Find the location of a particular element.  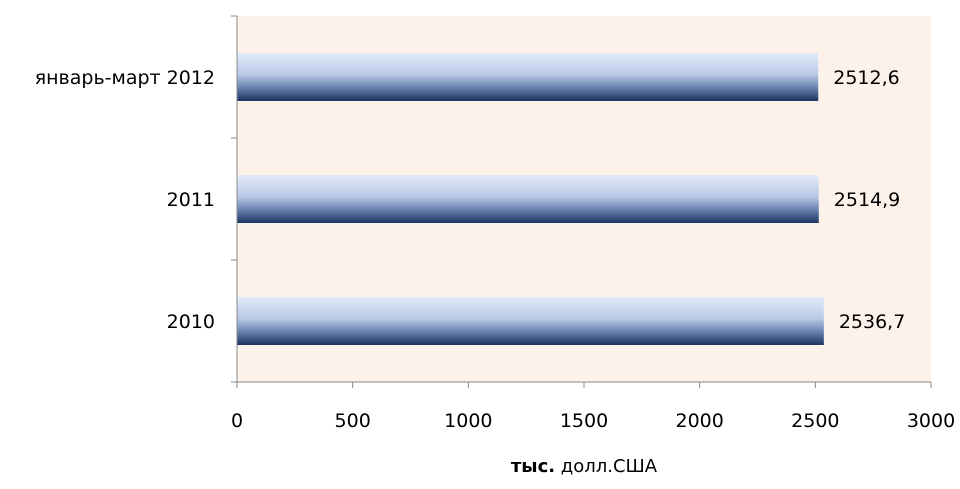

x-axis-title: тыс. долл.США is located at coordinates (584, 466).